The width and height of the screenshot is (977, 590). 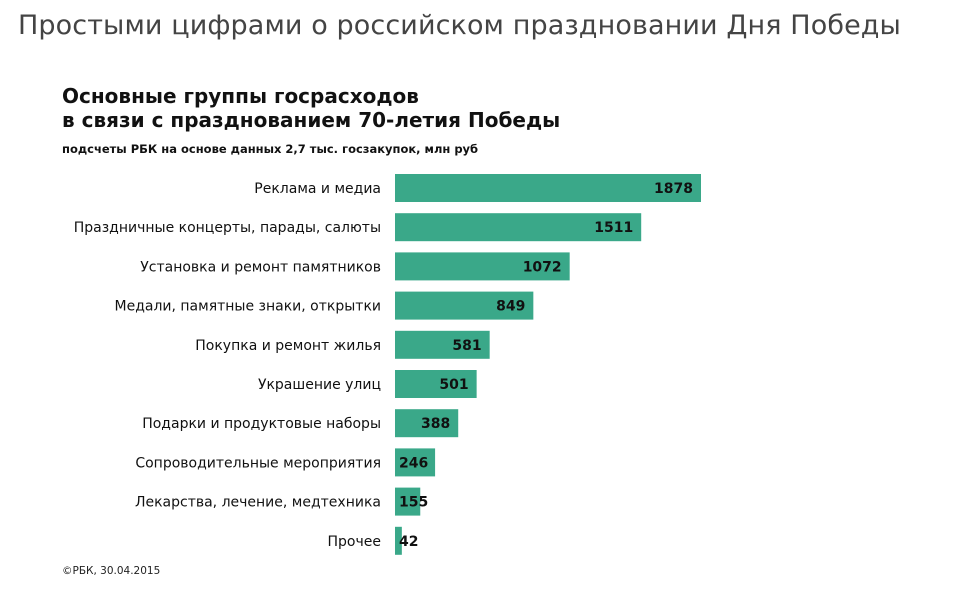 I want to click on category-label: Реклама и медиа, so click(x=317, y=189).